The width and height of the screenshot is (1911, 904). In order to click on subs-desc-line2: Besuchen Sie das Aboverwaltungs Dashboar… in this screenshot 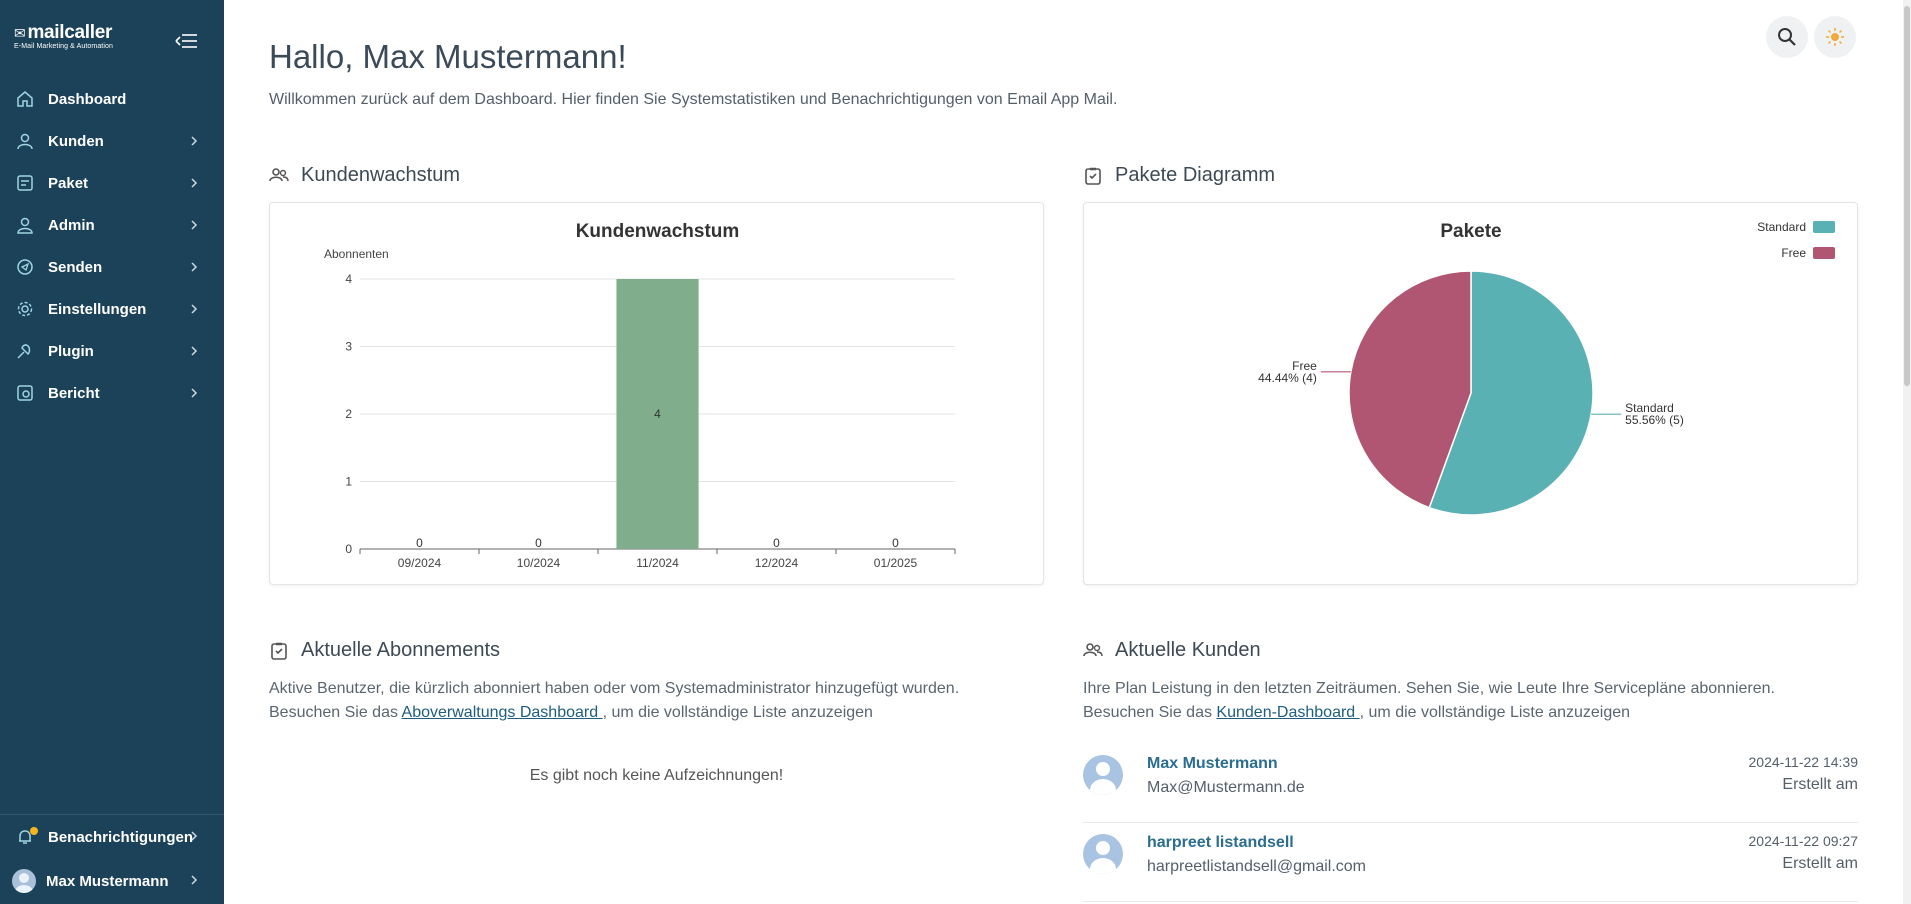, I will do `click(659, 713)`.